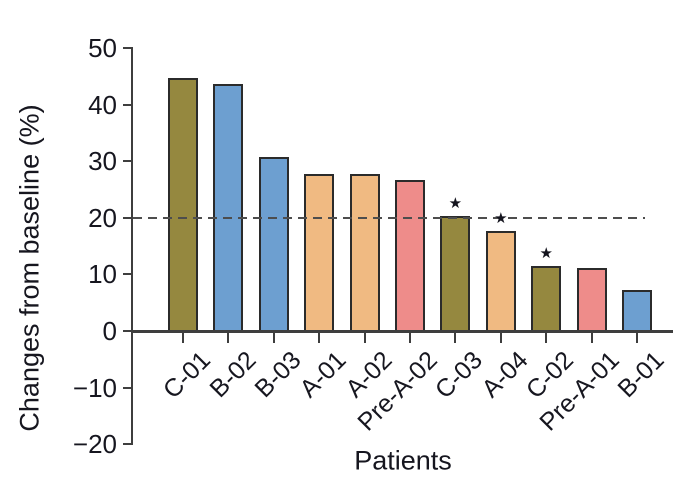 This screenshot has width=693, height=497. Describe the element at coordinates (186, 375) in the screenshot. I see `x-tick-label-C-01: C-01` at that location.